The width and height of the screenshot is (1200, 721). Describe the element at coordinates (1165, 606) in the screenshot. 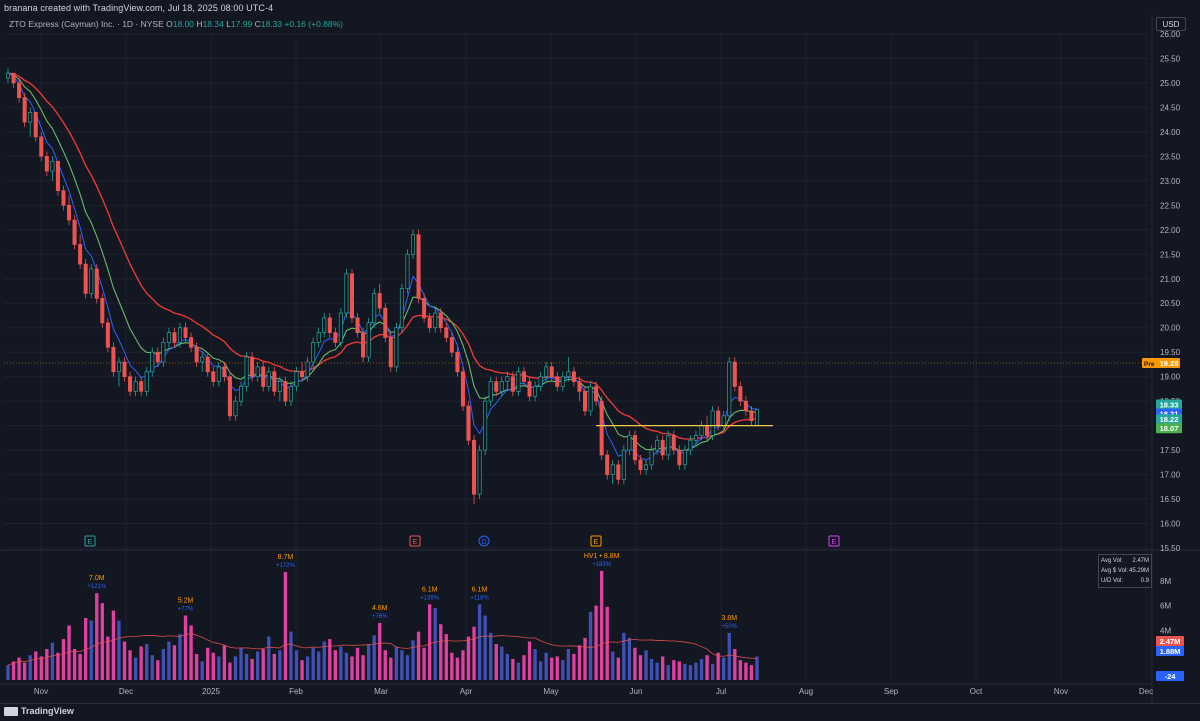

I see `volume-tick-label: 6M` at that location.